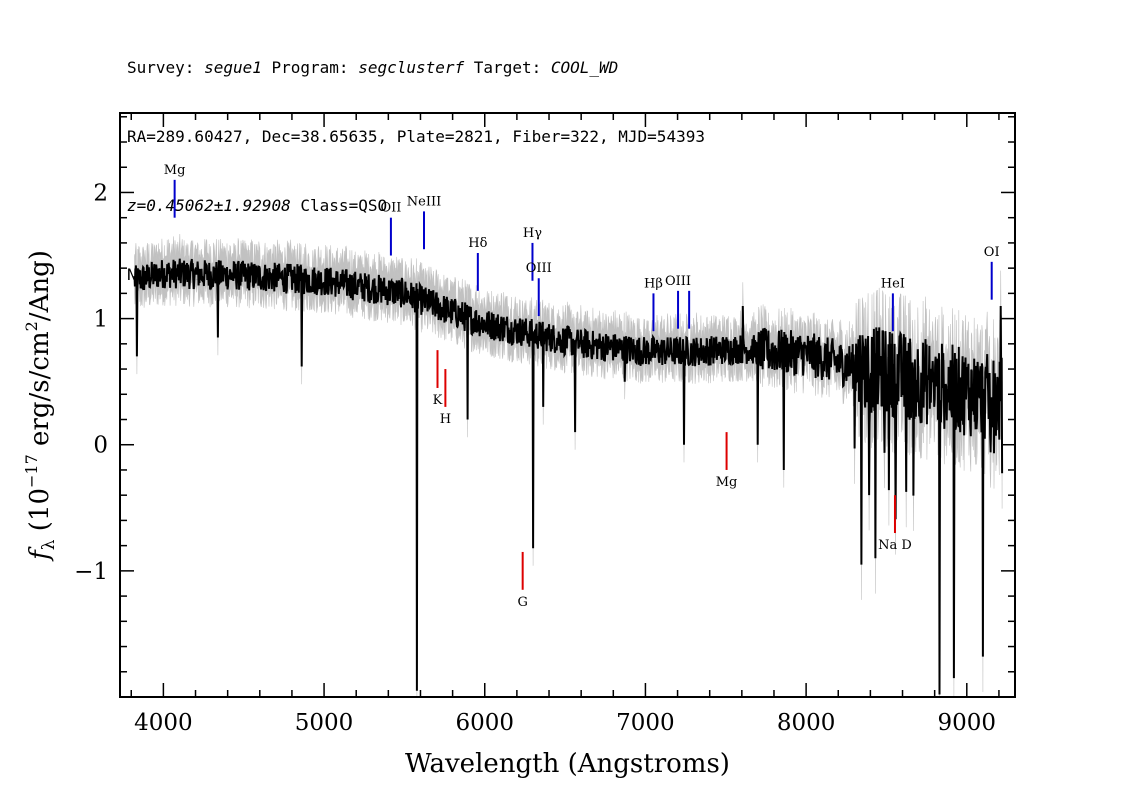  I want to click on redshift-value: z=0.45062±1.92908, so click(209, 205).